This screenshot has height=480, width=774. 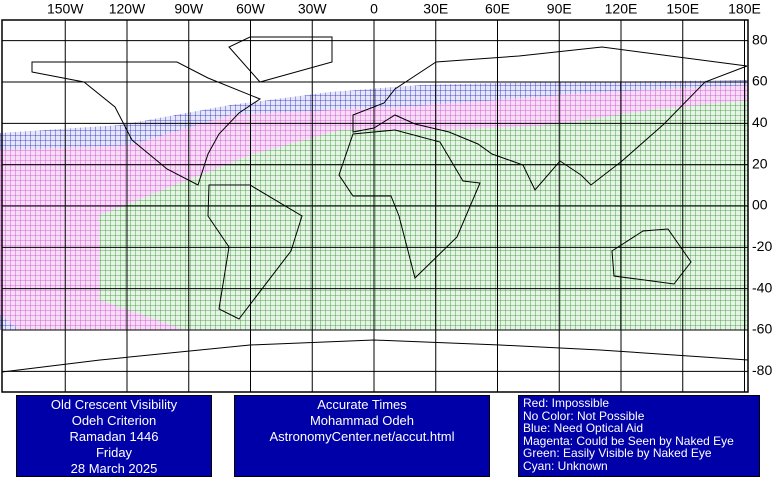 What do you see at coordinates (114, 452) in the screenshot?
I see `panel-line: Friday` at bounding box center [114, 452].